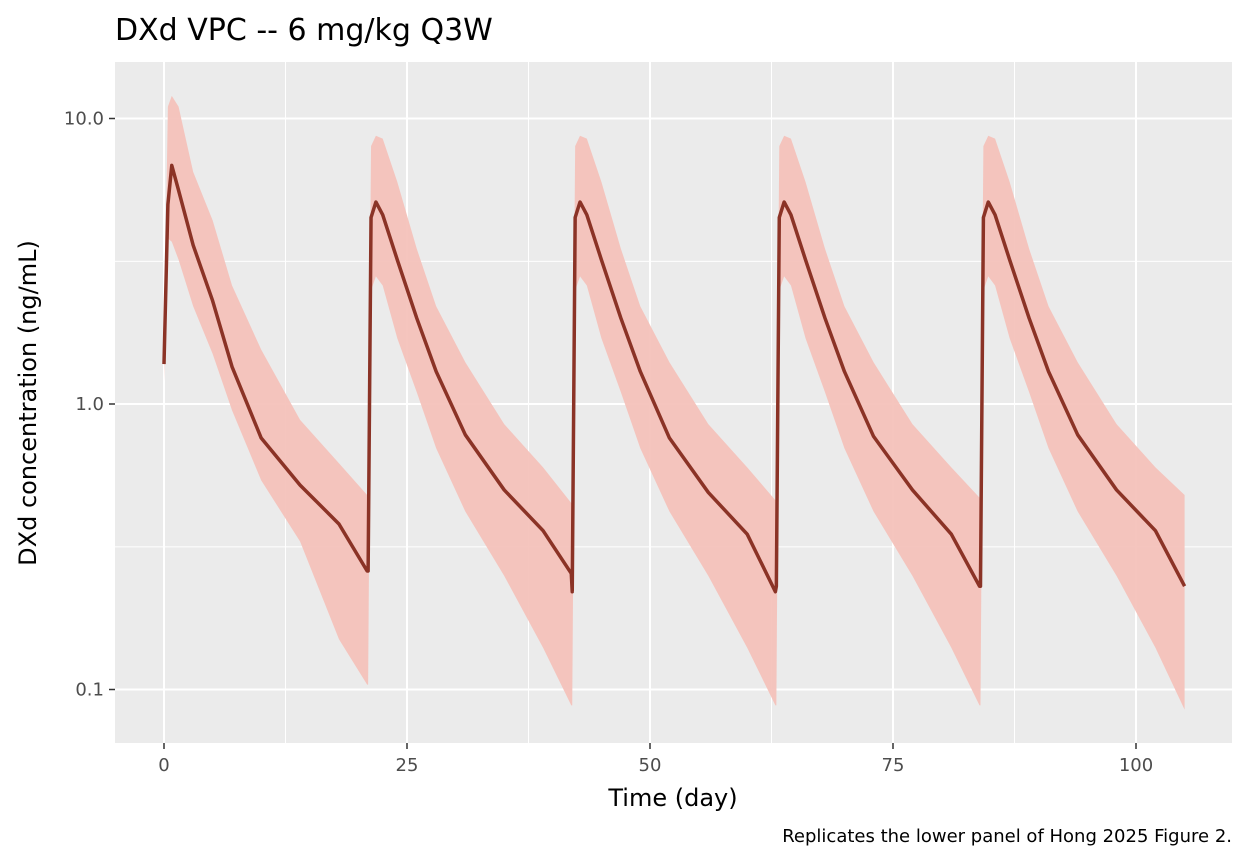 Image resolution: width=1248 pixels, height=864 pixels. I want to click on y-tick-label: 1.0, so click(89, 404).